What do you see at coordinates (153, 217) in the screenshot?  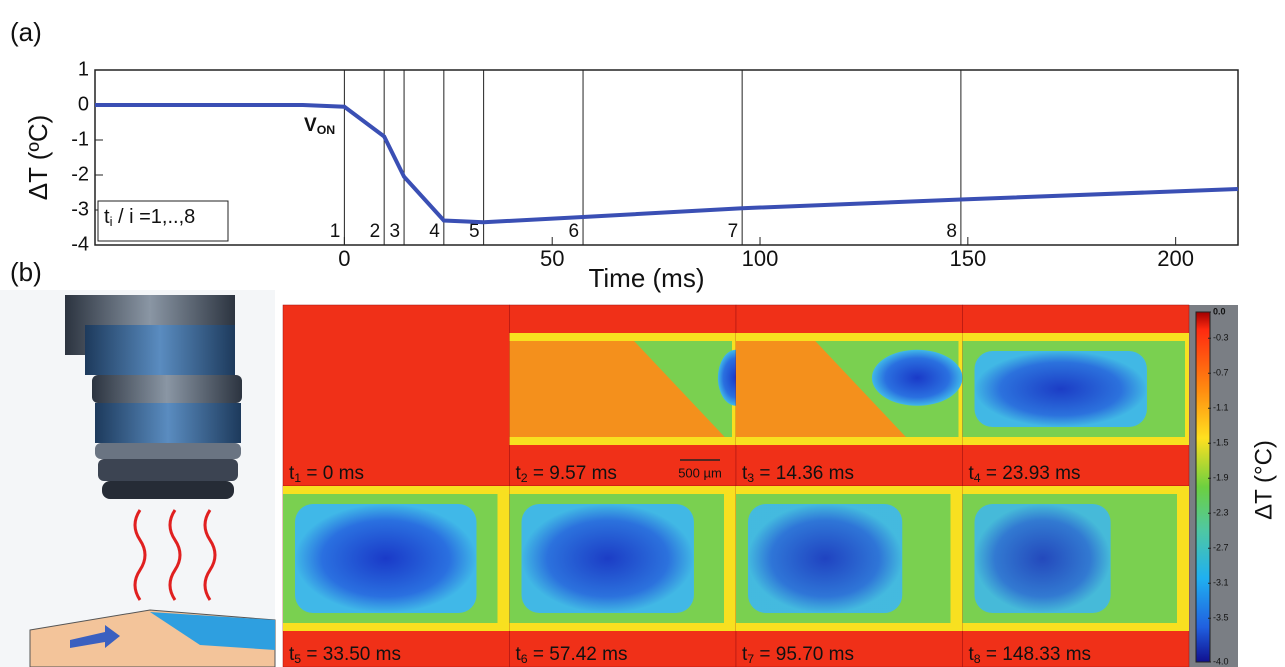 I see `legend-part: / i =1,..,8` at bounding box center [153, 217].